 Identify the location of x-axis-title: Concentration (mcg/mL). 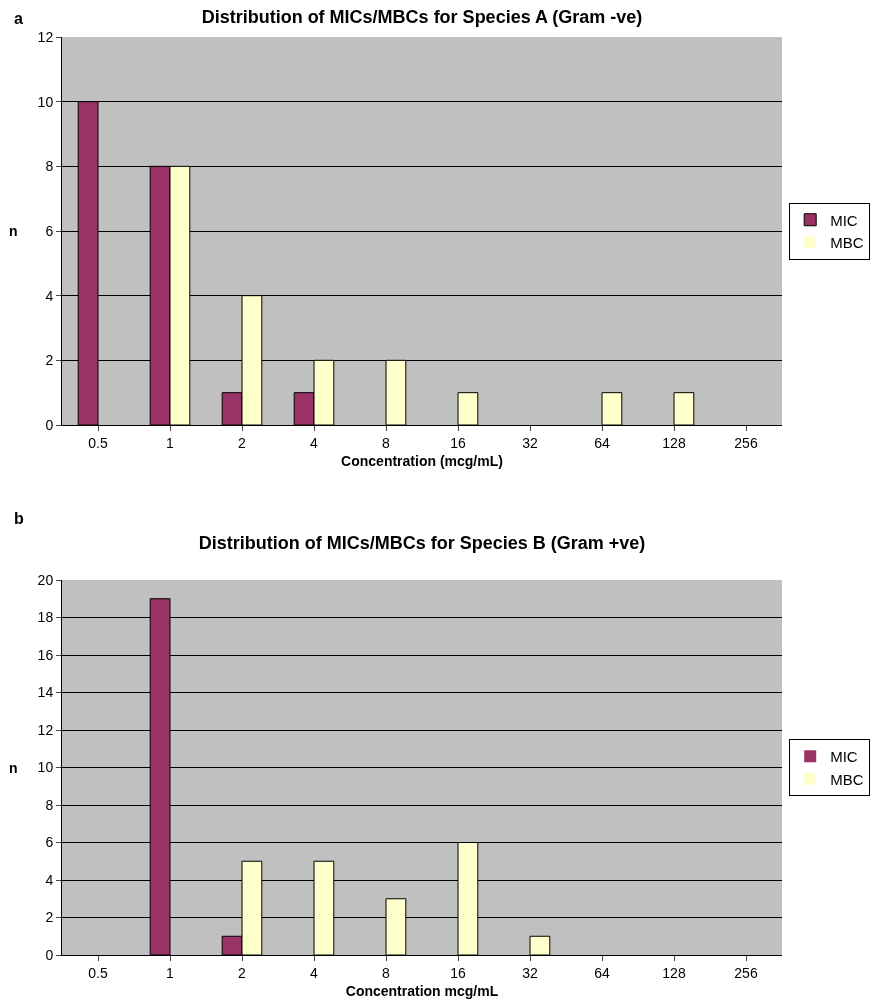
(422, 461).